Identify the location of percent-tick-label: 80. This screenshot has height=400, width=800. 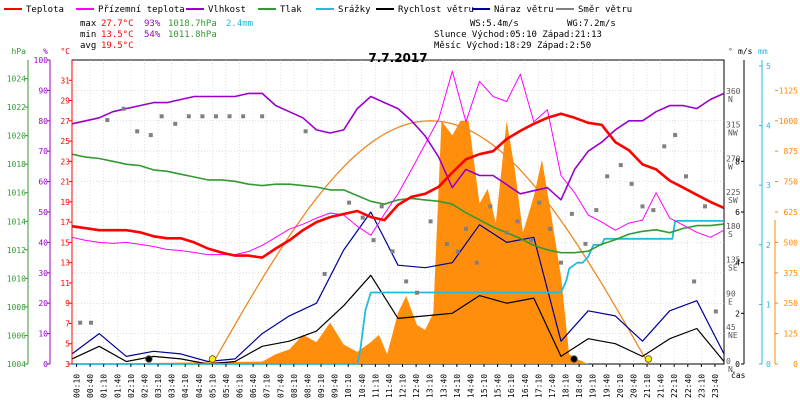
(43, 121).